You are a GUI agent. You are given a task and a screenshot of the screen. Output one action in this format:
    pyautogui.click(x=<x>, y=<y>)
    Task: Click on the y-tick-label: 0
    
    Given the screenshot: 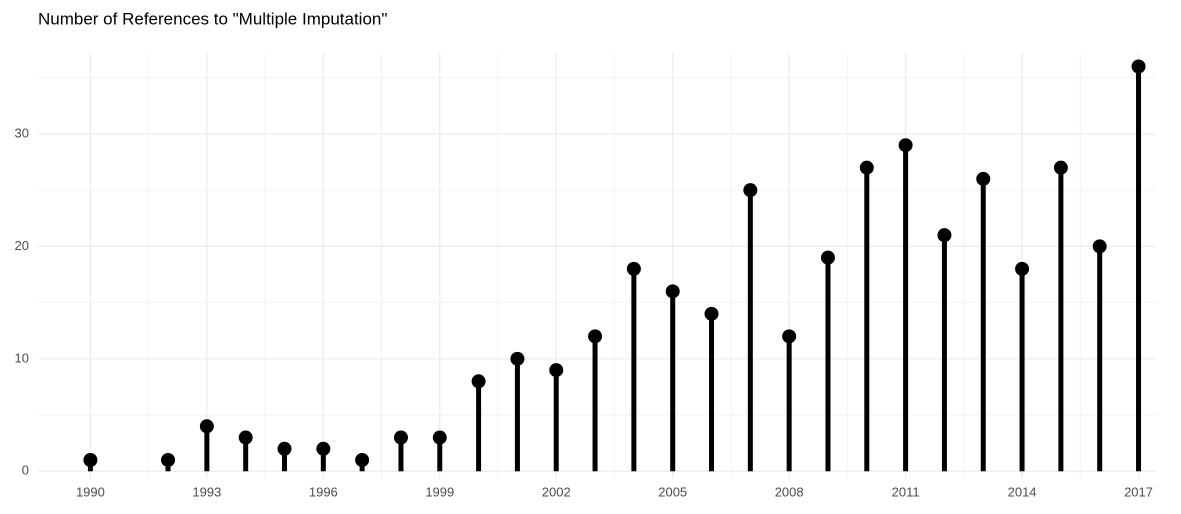 What is the action you would take?
    pyautogui.click(x=25, y=470)
    